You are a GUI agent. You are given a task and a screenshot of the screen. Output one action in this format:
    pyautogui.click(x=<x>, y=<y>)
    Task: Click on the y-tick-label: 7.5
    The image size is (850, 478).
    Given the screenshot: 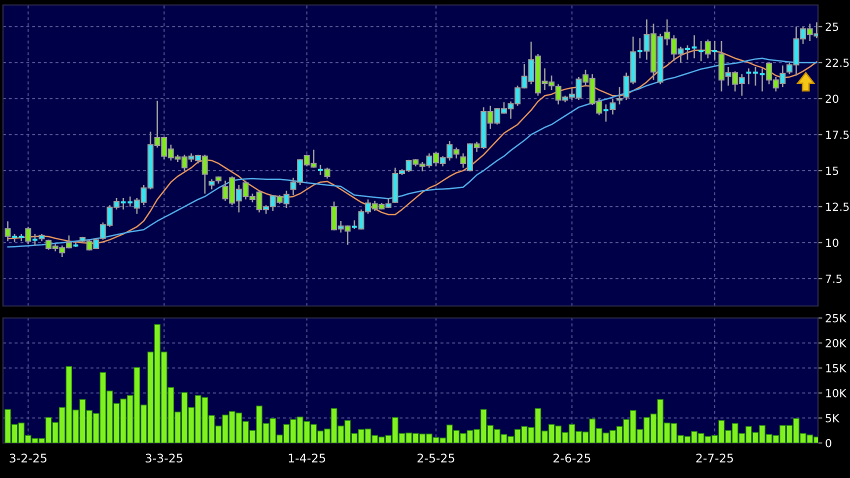 What is the action you would take?
    pyautogui.click(x=834, y=279)
    